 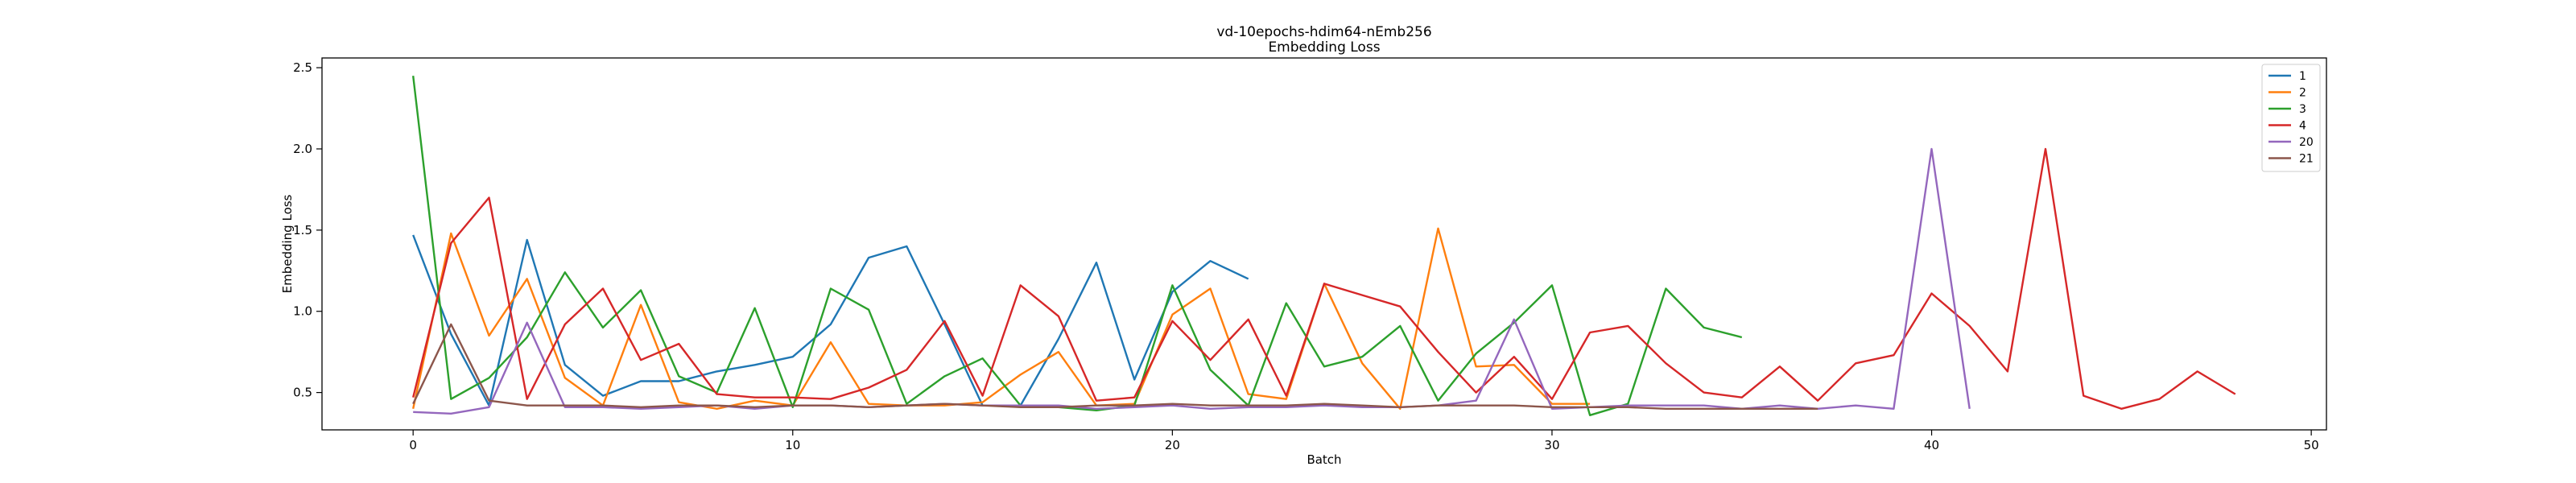 What do you see at coordinates (2302, 126) in the screenshot?
I see `legend-label-4: 4` at bounding box center [2302, 126].